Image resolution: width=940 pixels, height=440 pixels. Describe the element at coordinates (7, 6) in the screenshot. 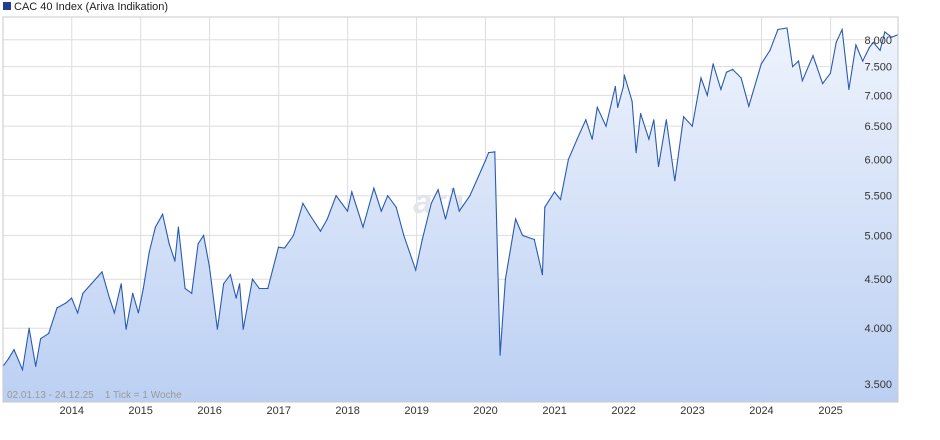

I see `legend-swatch` at that location.